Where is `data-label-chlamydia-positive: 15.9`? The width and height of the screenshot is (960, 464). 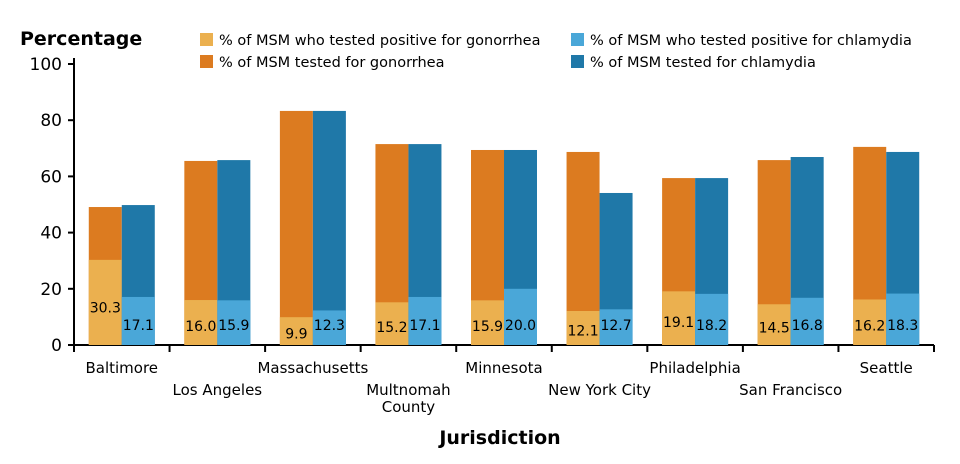 data-label-chlamydia-positive: 15.9 is located at coordinates (233, 326).